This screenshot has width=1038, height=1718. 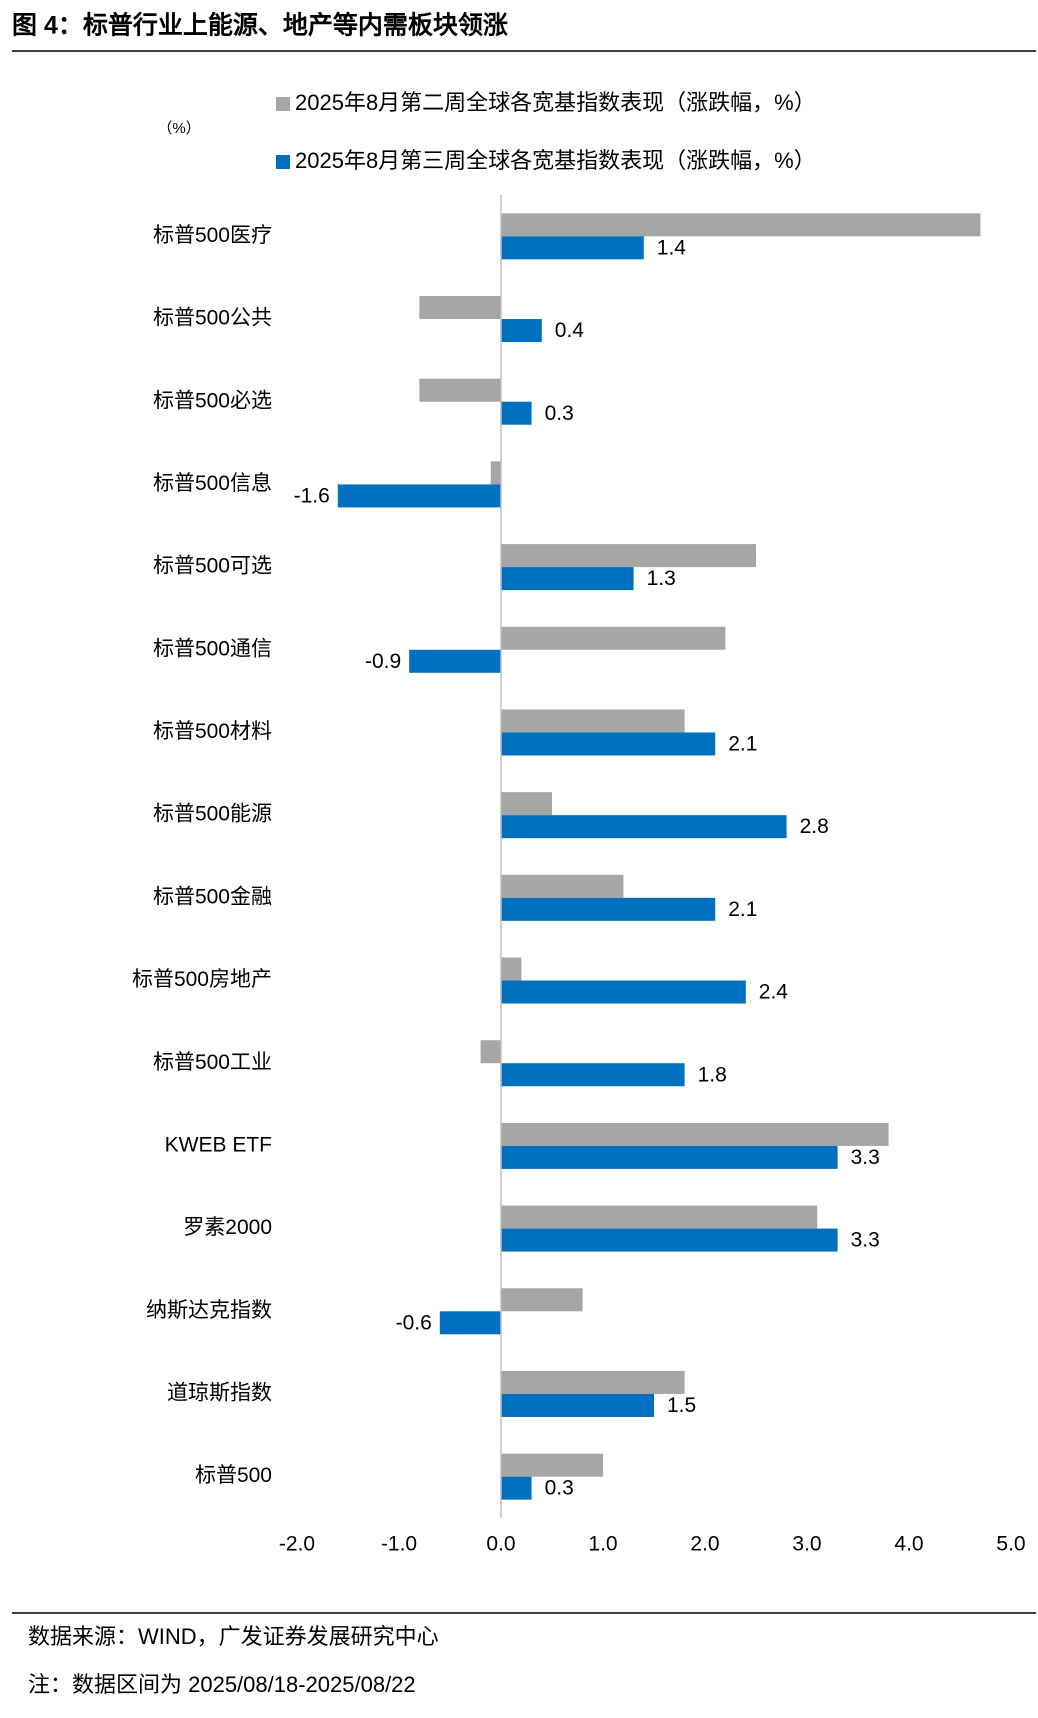 What do you see at coordinates (312, 495) in the screenshot?
I see `data-label: -1.6` at bounding box center [312, 495].